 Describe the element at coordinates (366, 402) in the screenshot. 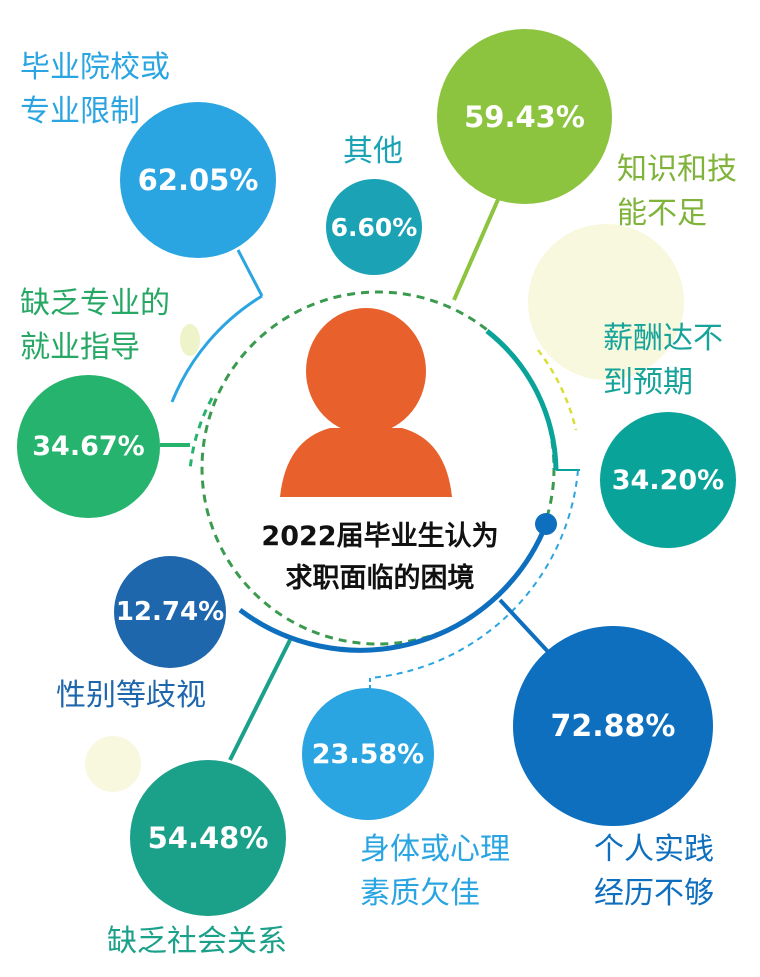

I see `person-icon` at that location.